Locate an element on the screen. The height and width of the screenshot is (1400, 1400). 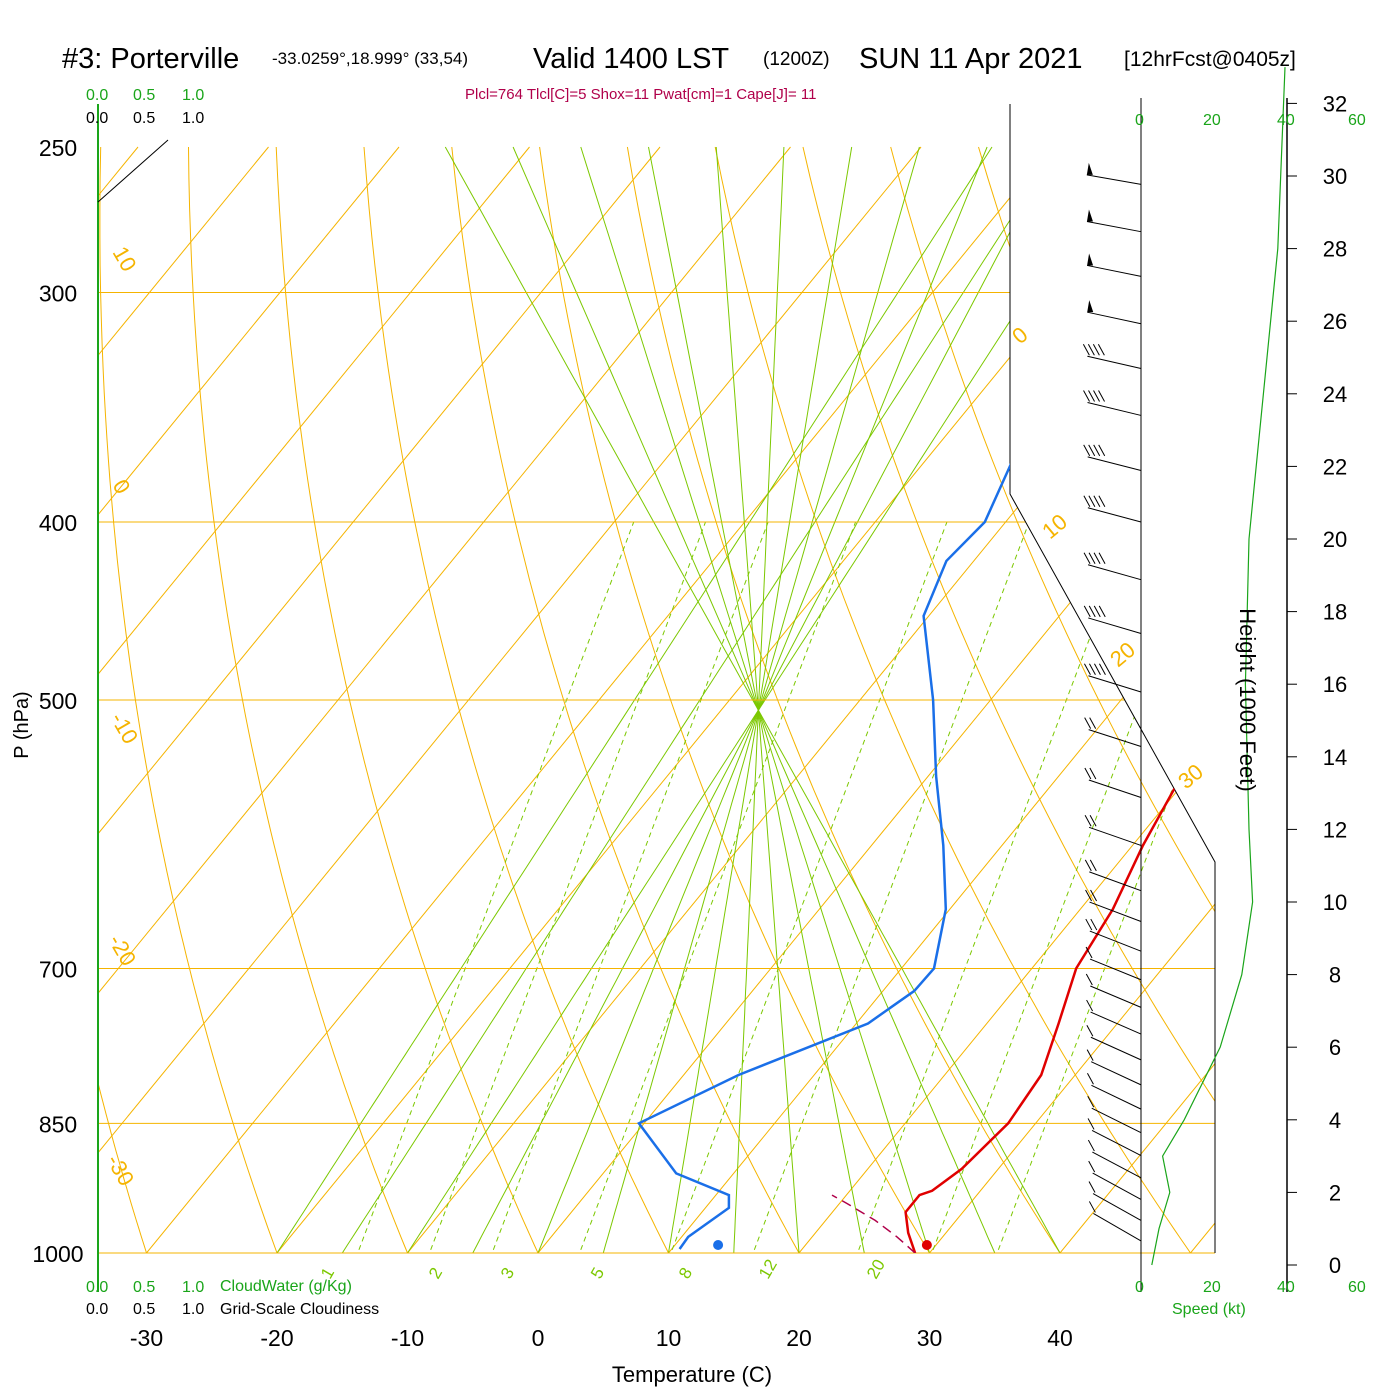
mixing-ratio-label: 12 is located at coordinates (768, 1269).